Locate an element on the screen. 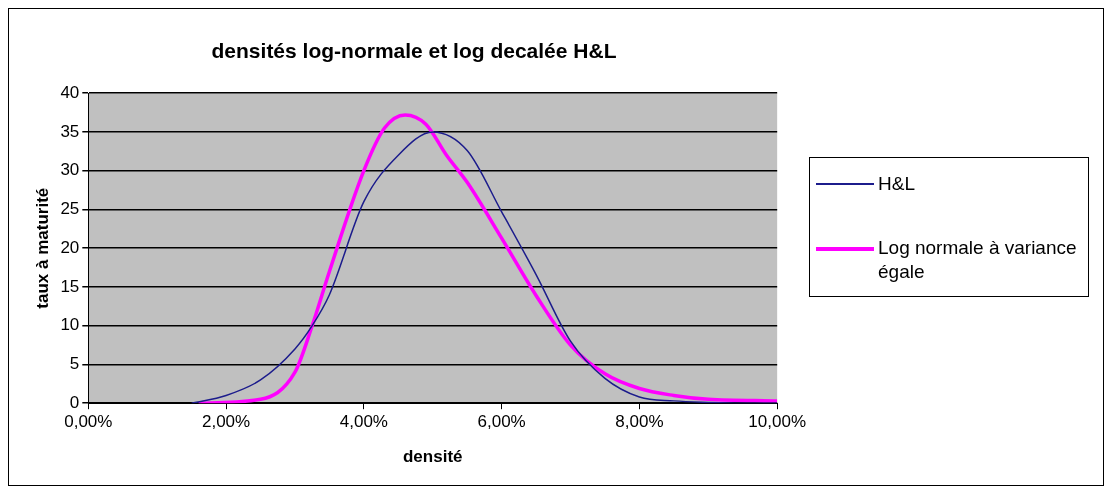  y-tick-label: 35 is located at coordinates (70, 131).